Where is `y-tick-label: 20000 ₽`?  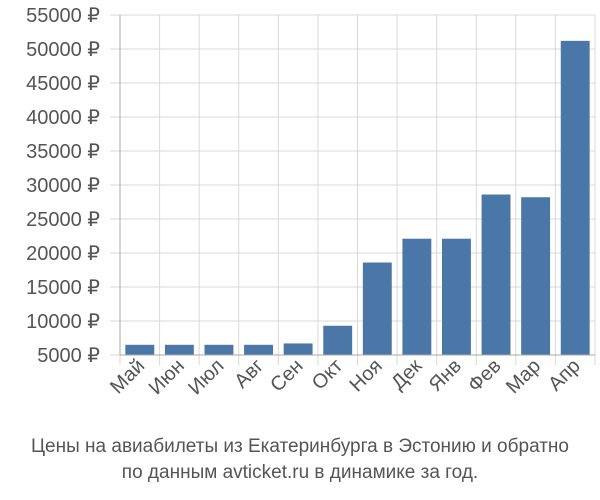
y-tick-label: 20000 ₽ is located at coordinates (63, 254).